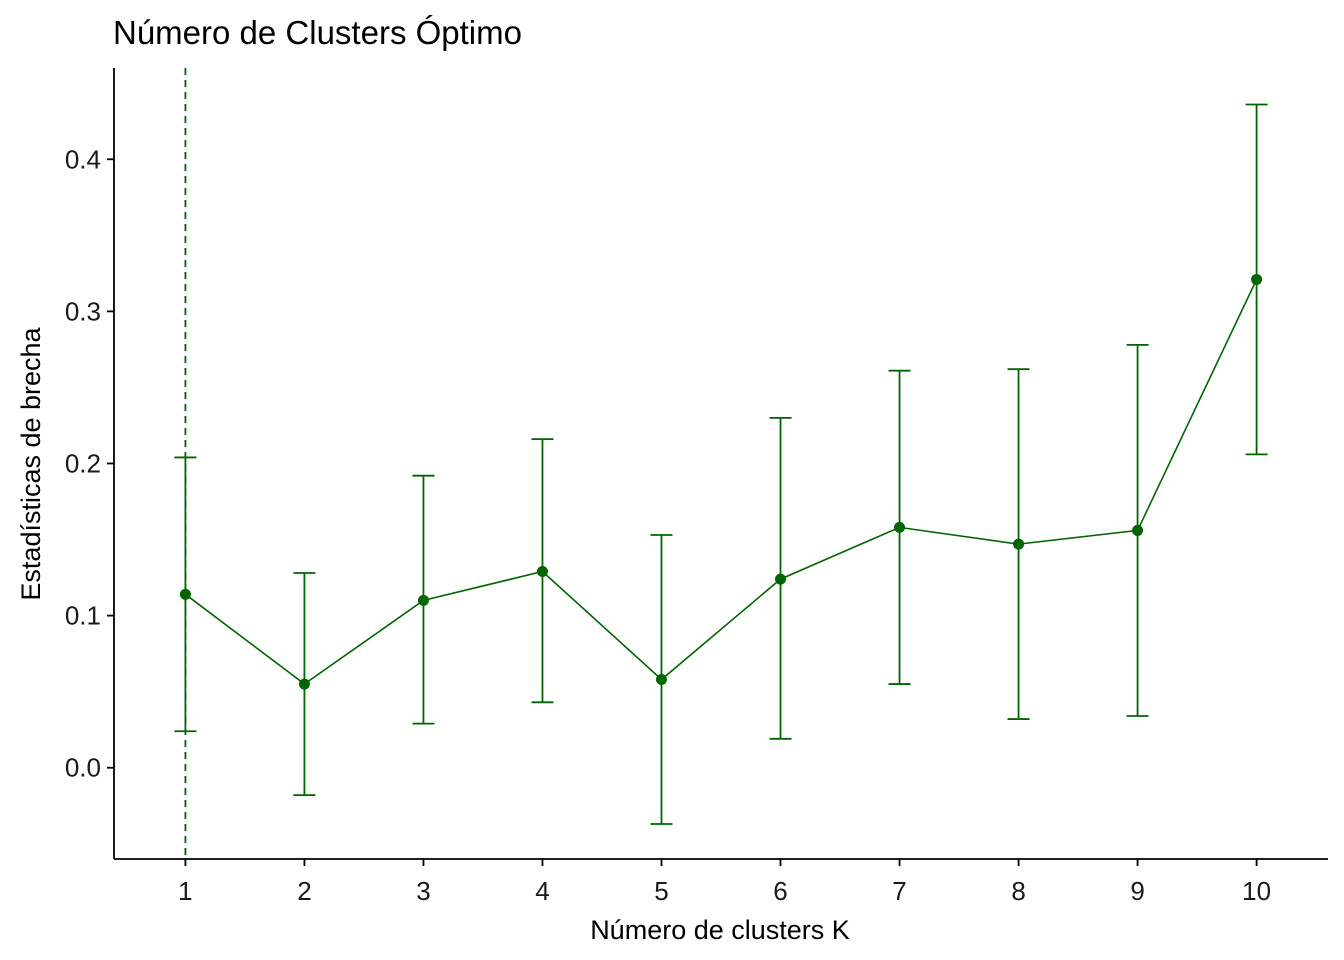  Describe the element at coordinates (423, 891) in the screenshot. I see `x-tick-label: 3` at that location.